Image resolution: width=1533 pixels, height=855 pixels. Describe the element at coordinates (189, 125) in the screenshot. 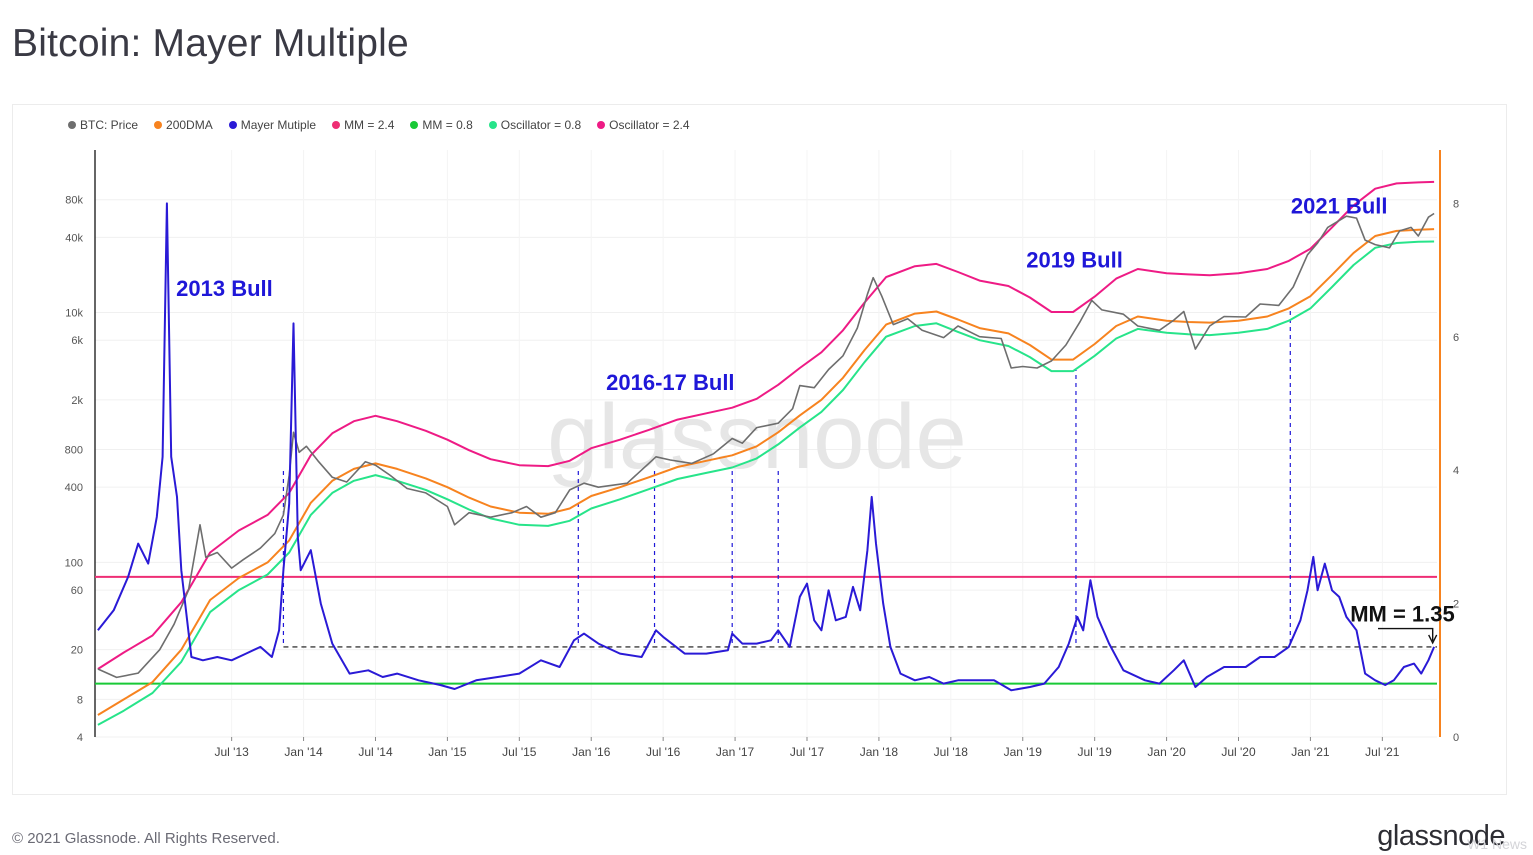

I see `legend-label: 200DMA` at that location.